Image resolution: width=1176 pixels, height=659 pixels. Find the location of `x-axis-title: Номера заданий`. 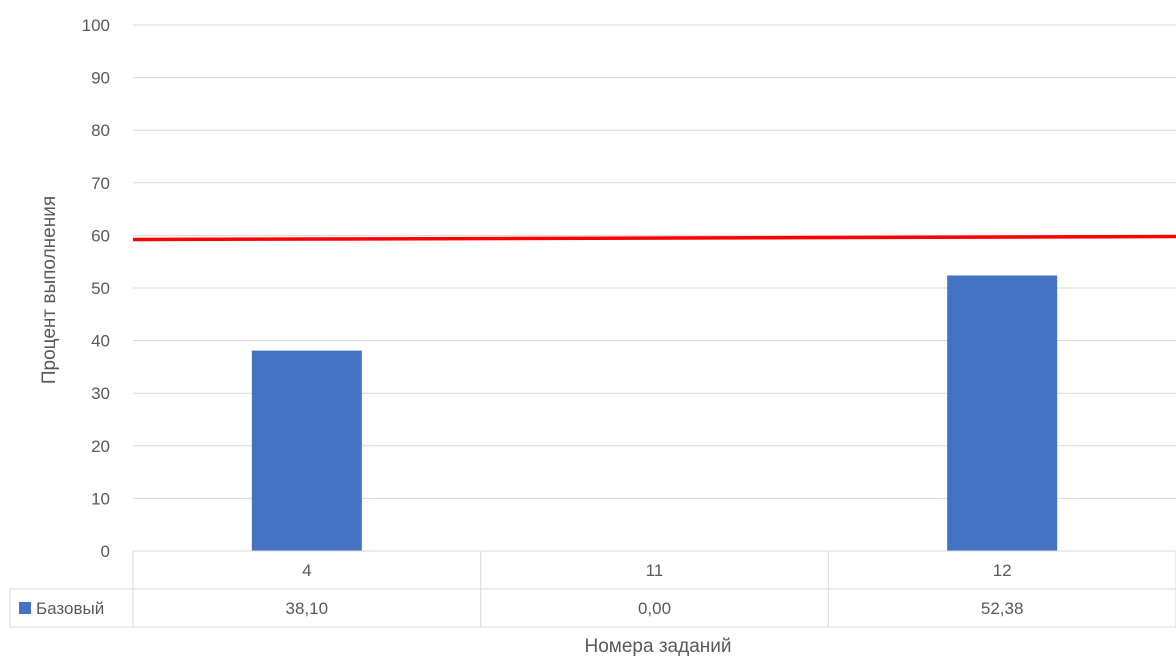

x-axis-title: Номера заданий is located at coordinates (658, 646).